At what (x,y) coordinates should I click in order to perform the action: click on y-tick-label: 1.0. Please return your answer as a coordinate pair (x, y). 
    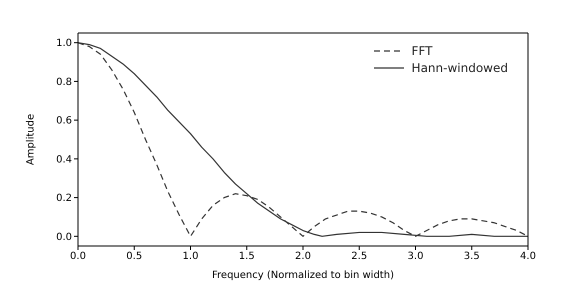
    Looking at the image, I should click on (64, 44).